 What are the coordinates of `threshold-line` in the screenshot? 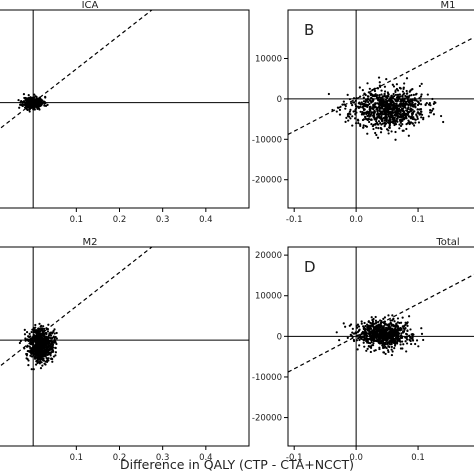 It's located at (381, 85).